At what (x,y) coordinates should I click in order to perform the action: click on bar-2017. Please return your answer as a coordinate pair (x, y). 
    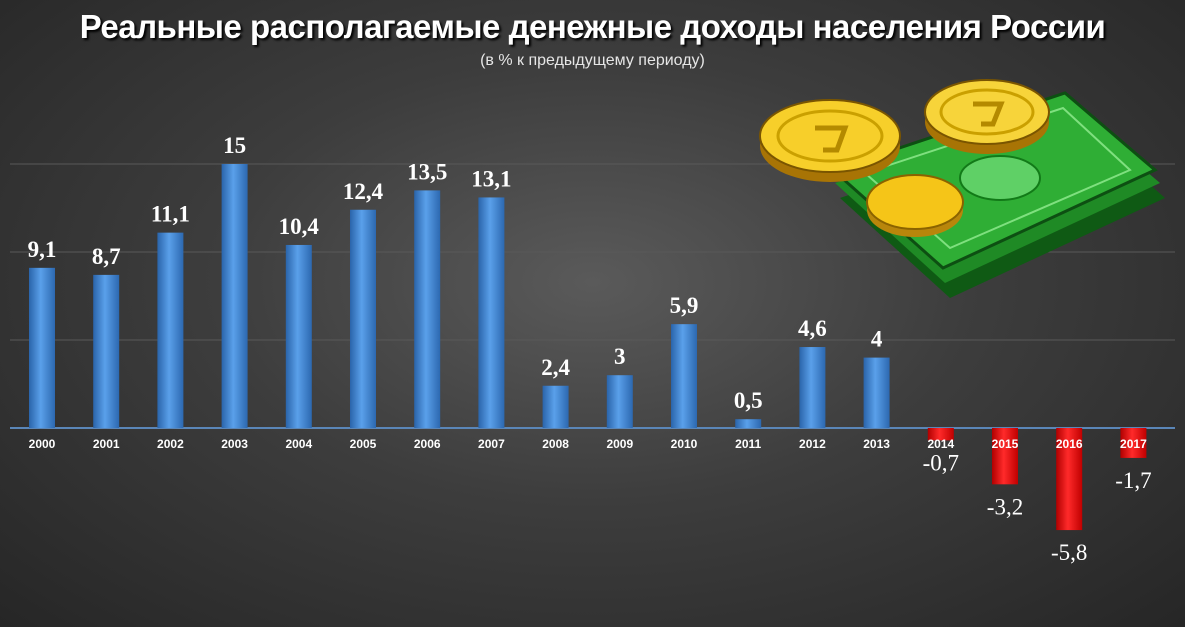
    Looking at the image, I should click on (1133, 443).